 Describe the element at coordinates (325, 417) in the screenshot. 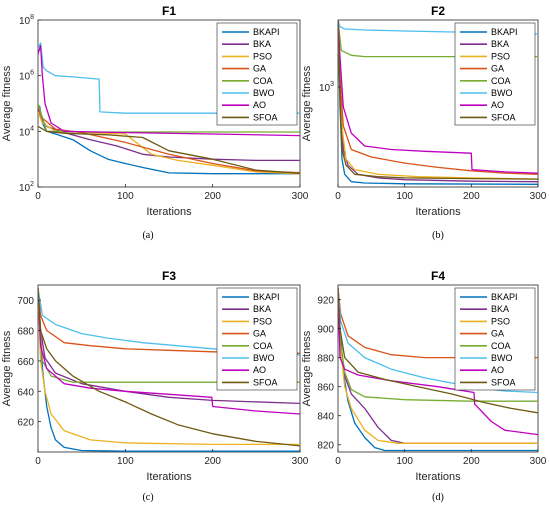

I see `y-tick-label: 840` at that location.